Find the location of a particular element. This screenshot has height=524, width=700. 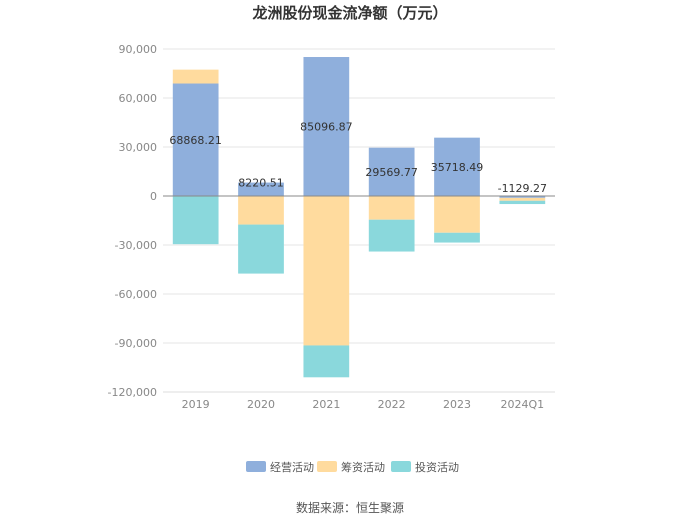

data-label-2019: 68868.21 is located at coordinates (195, 140).